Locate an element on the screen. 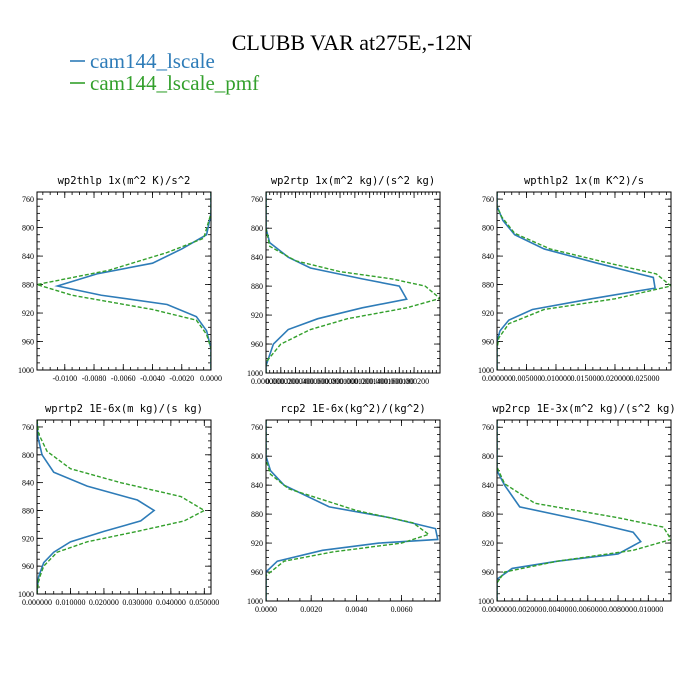  x-tick-label: 0.000080 is located at coordinates (325, 381).